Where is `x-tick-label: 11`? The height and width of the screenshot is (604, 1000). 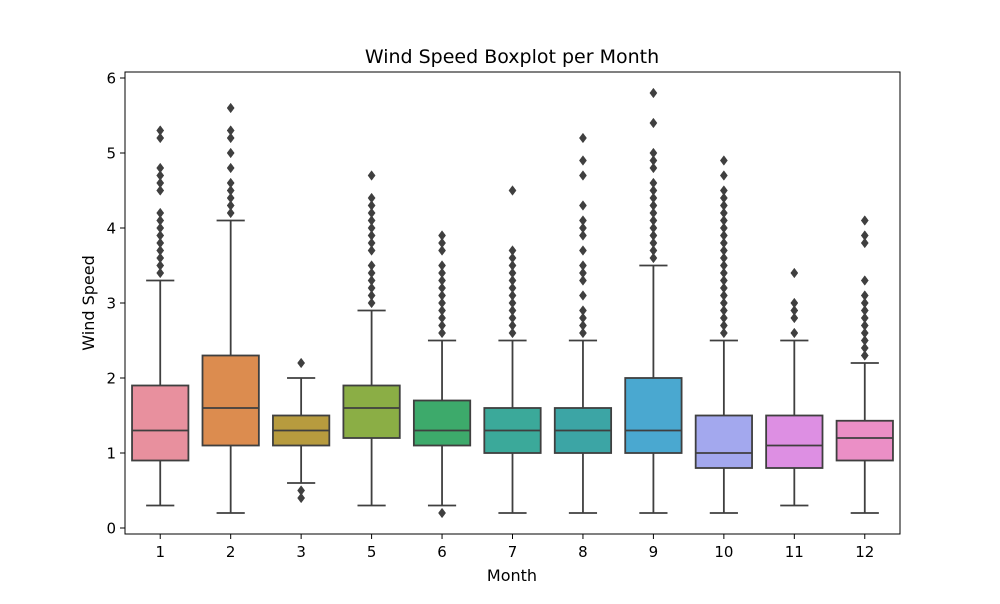 x-tick-label: 11 is located at coordinates (794, 552).